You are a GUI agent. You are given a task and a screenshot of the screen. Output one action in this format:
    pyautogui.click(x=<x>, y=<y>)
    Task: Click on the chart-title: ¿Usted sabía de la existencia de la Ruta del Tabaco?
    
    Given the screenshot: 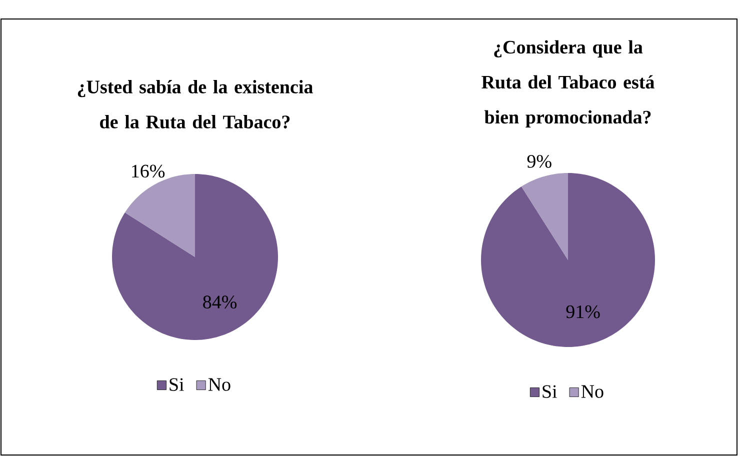 What is the action you would take?
    pyautogui.click(x=195, y=104)
    